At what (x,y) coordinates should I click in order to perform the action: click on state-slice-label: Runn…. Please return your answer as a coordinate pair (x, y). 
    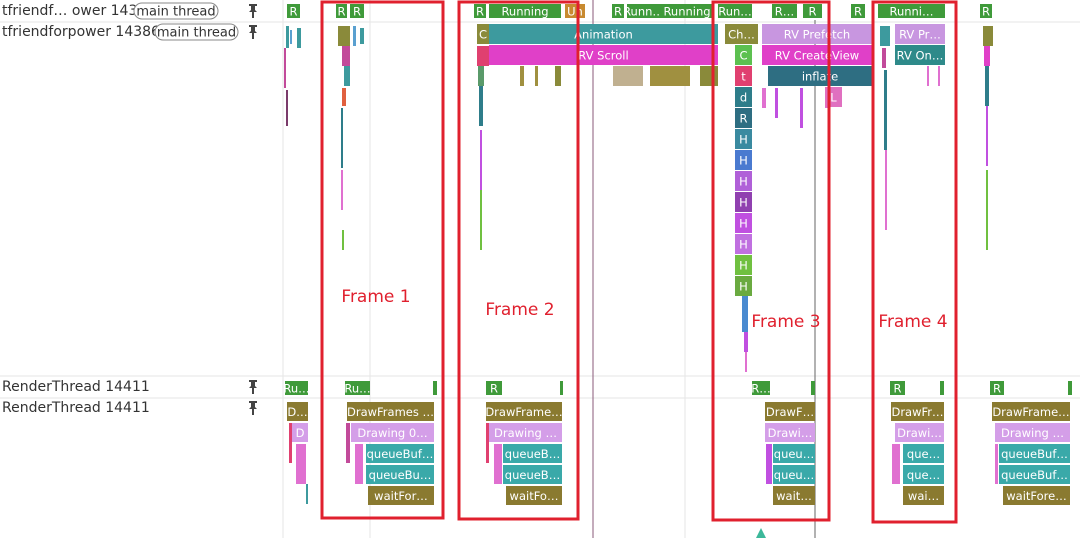
    Looking at the image, I should click on (643, 12).